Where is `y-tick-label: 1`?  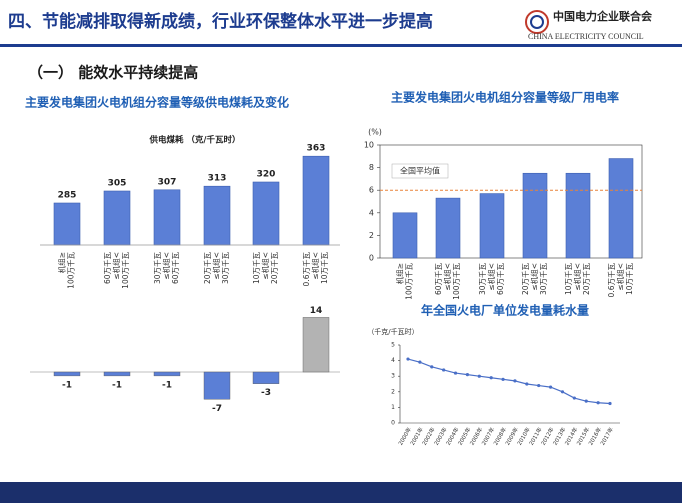
y-tick-label: 1 is located at coordinates (393, 407).